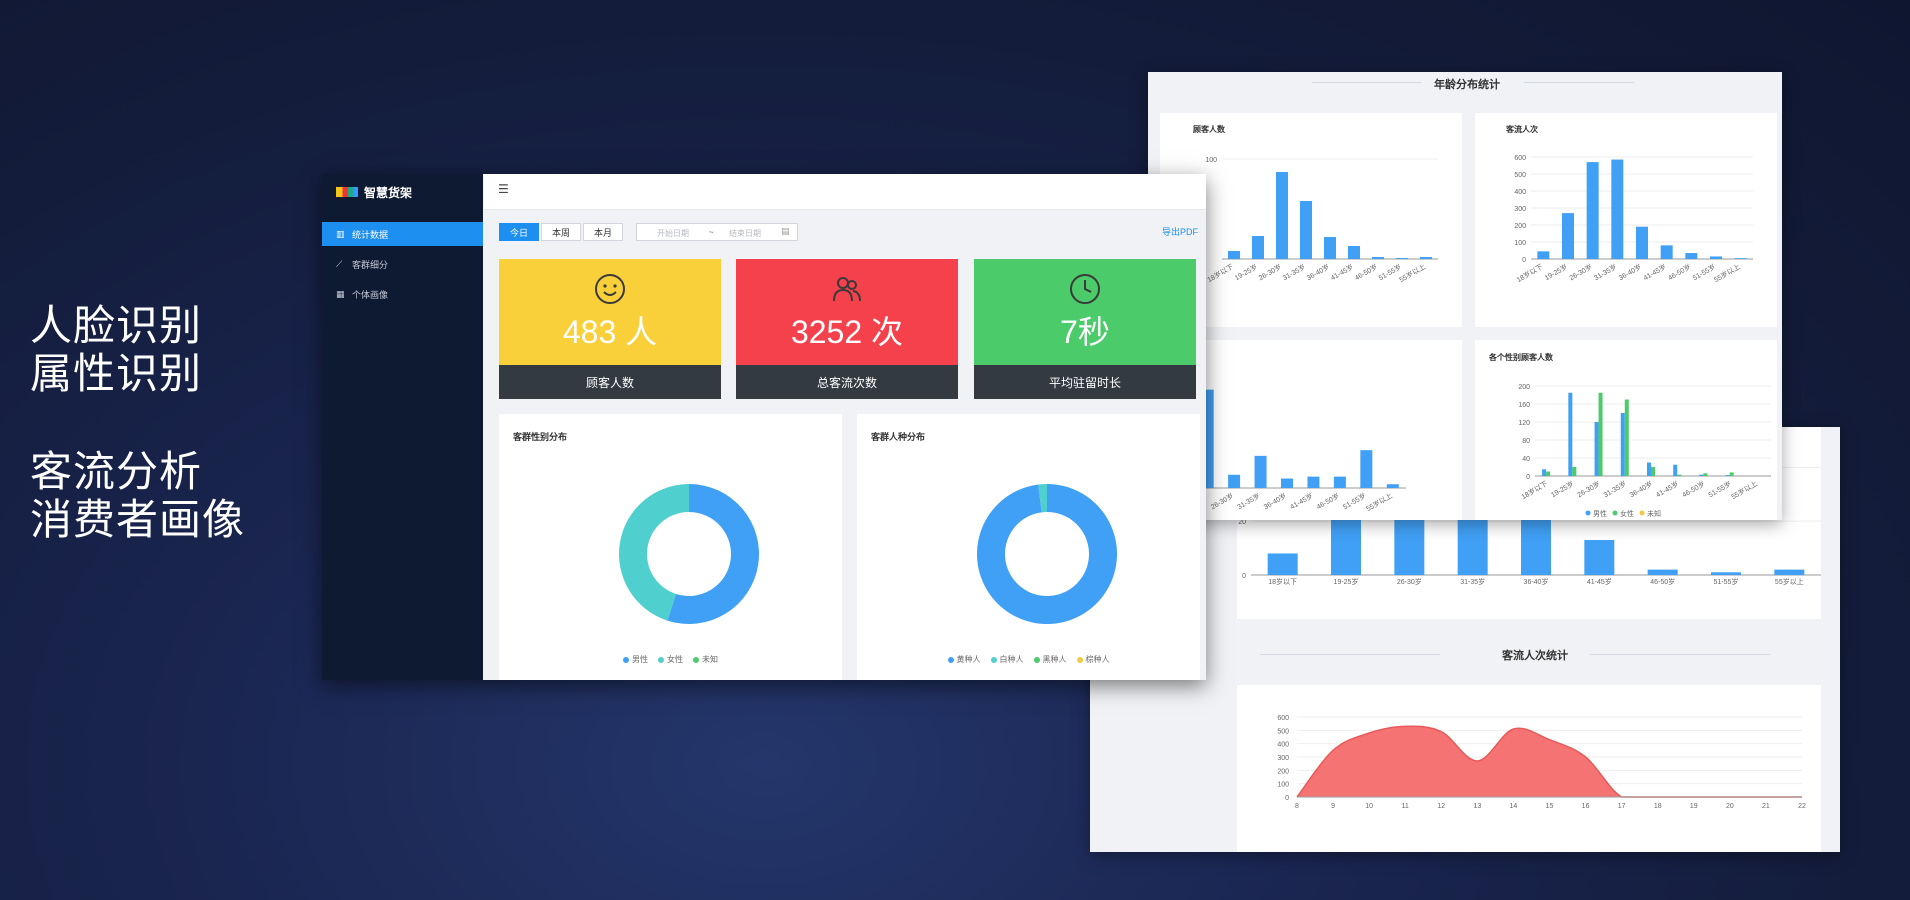 This screenshot has height=900, width=1910. Describe the element at coordinates (1405, 806) in the screenshot. I see `x-tick-label: 11` at that location.